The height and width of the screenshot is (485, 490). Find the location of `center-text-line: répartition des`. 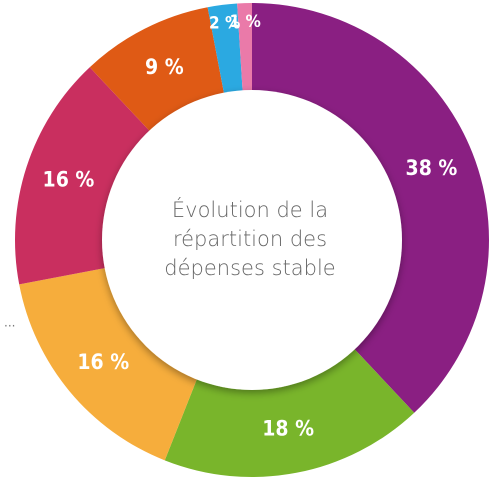

center-text-line: répartition des is located at coordinates (250, 239).